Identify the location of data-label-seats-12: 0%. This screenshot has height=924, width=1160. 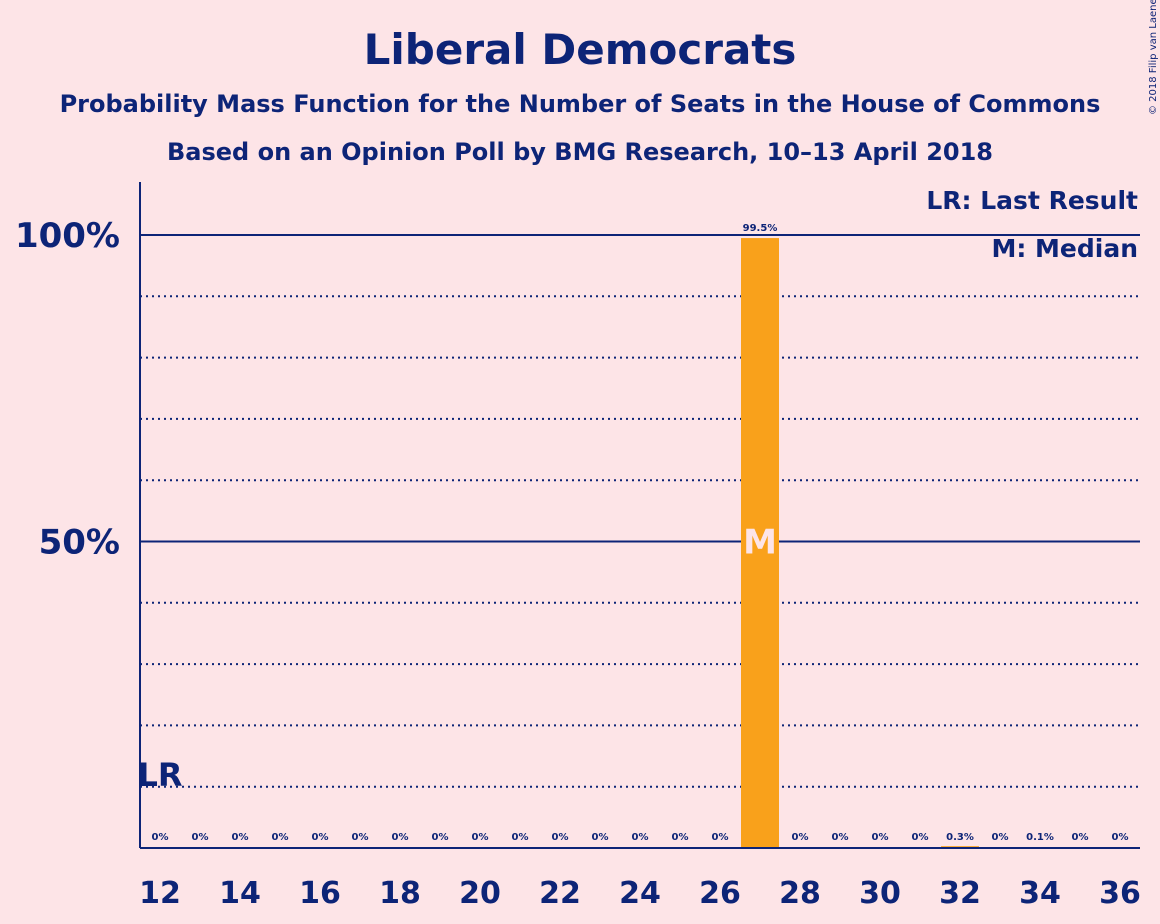
(160, 837).